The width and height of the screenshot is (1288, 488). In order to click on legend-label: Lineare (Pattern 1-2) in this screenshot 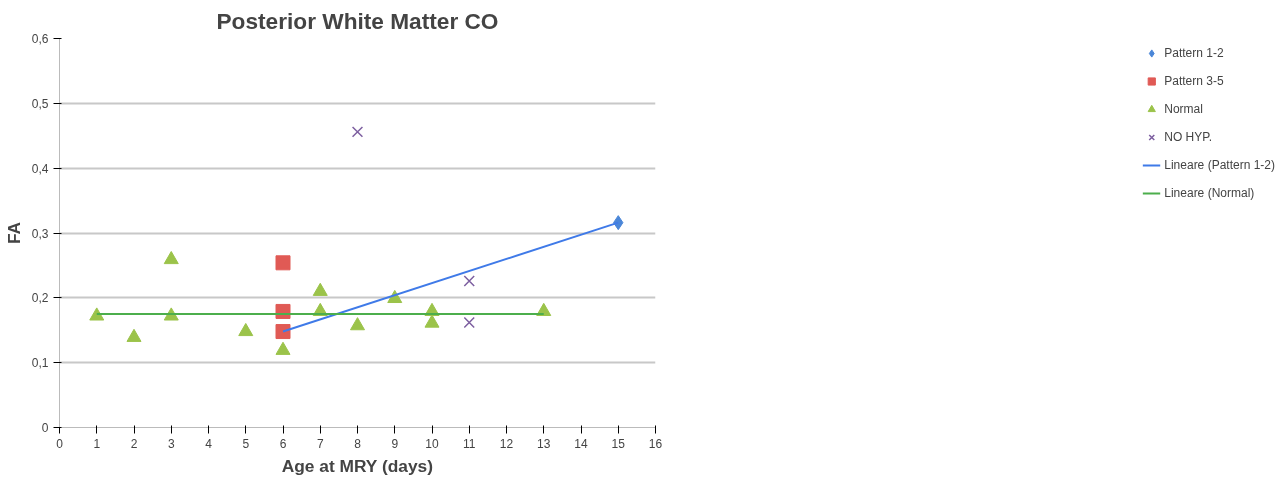, I will do `click(1219, 165)`.